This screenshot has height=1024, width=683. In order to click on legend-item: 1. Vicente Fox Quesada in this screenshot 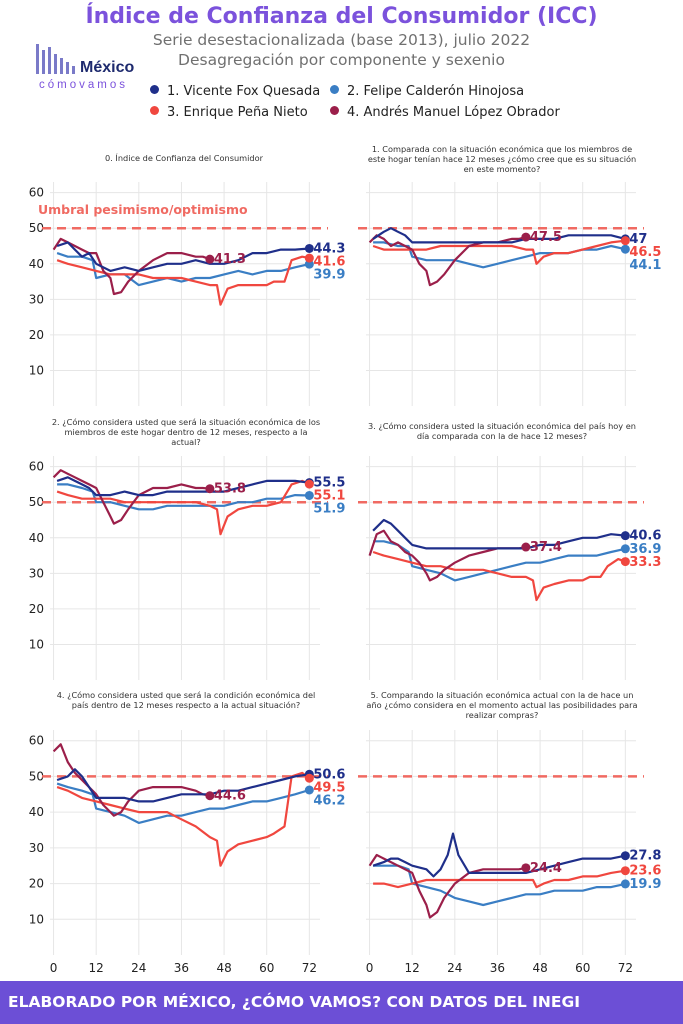, I will do `click(235, 91)`.